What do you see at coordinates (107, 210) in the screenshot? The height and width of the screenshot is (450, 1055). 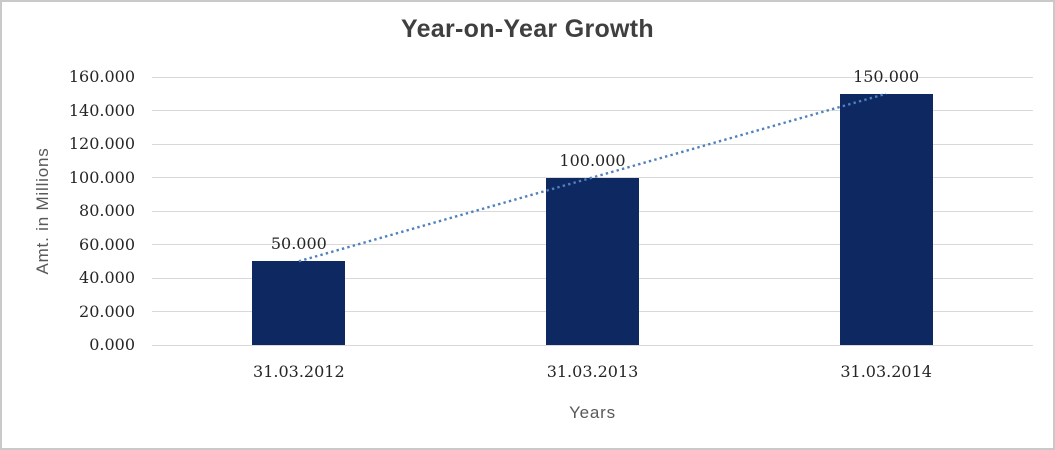 I see `y-tick-label: 80.000` at bounding box center [107, 210].